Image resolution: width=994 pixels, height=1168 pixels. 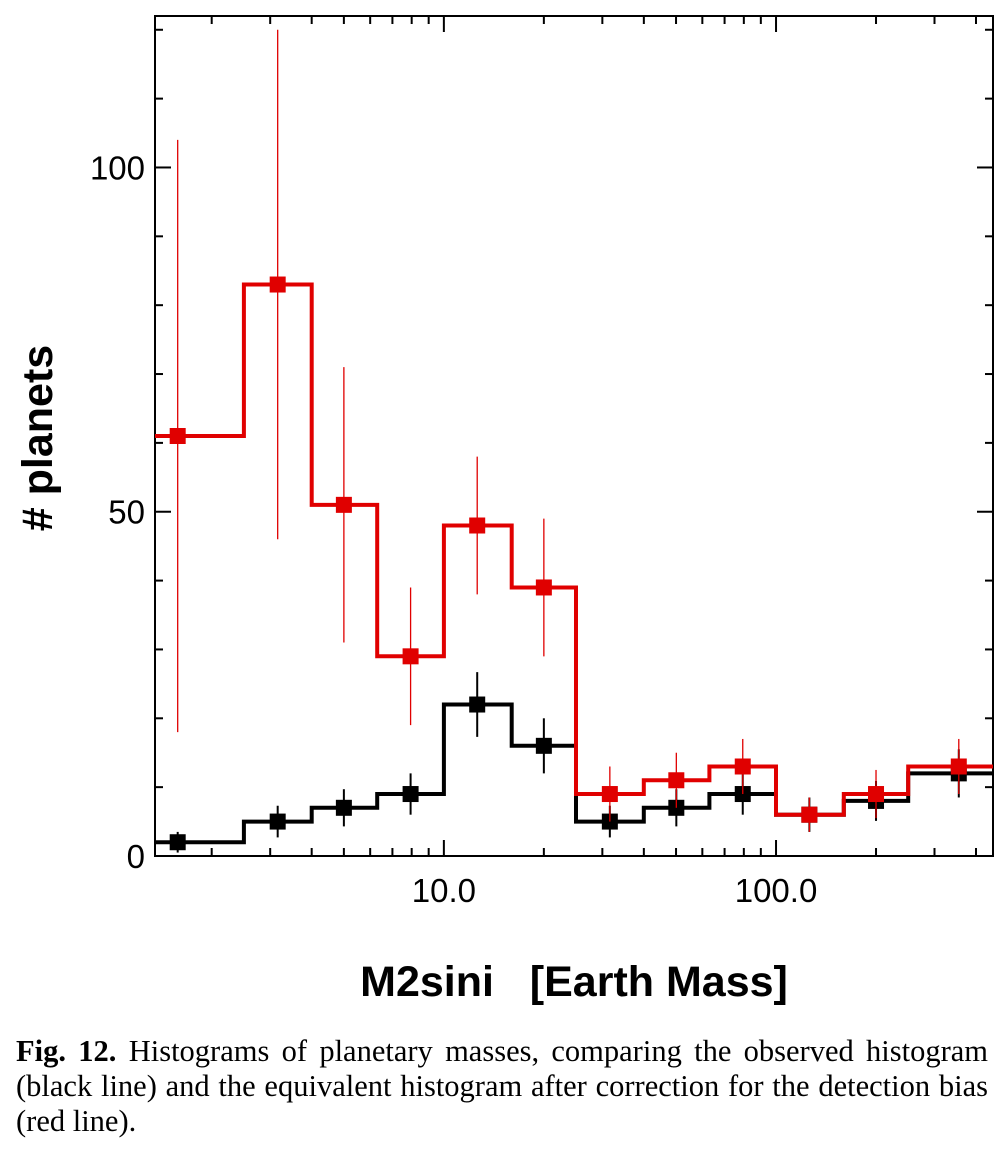 I want to click on x-axis-title: M2sini [Earth Mass], so click(x=574, y=982).